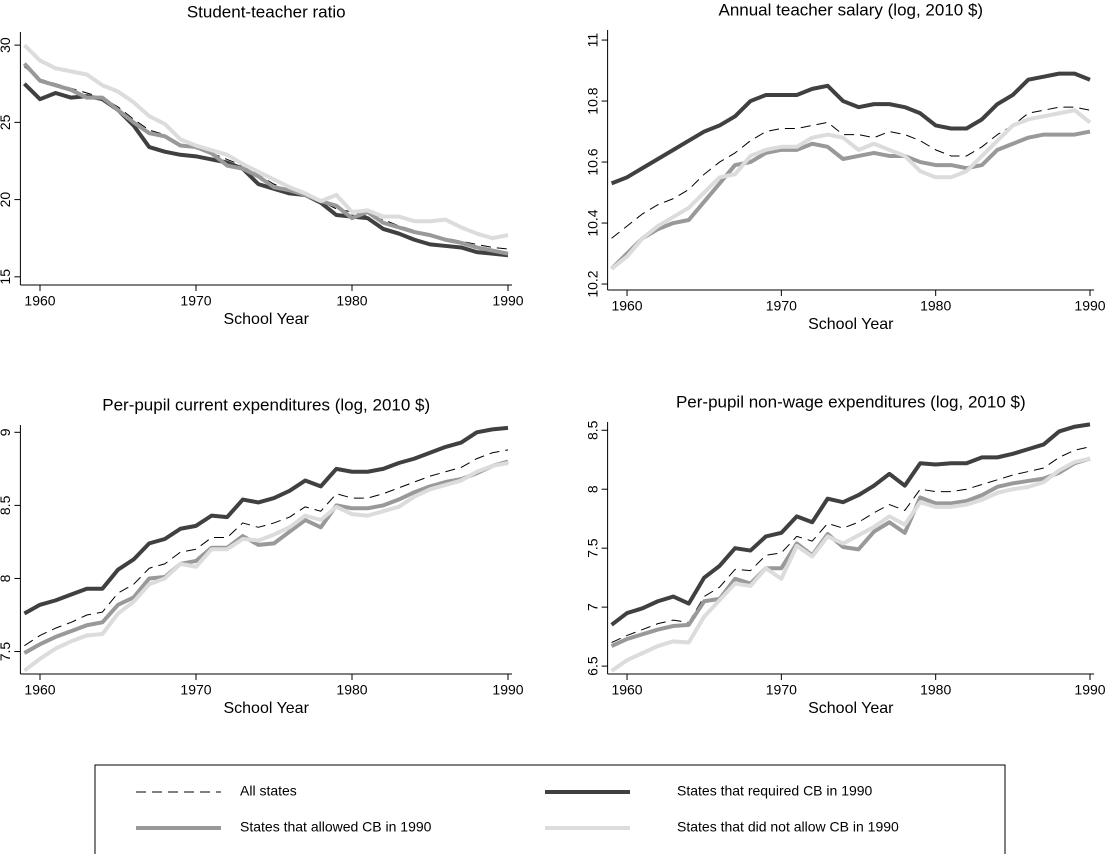 The width and height of the screenshot is (1116, 854). What do you see at coordinates (775, 791) in the screenshot?
I see `legend-label: States that required CB in 1990` at bounding box center [775, 791].